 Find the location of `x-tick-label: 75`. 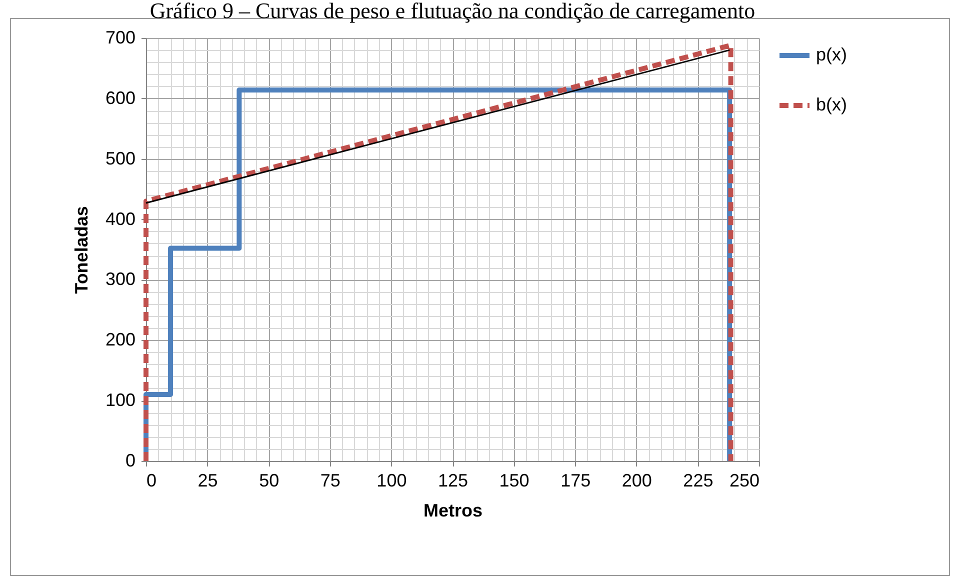

x-tick-label: 75 is located at coordinates (330, 480).